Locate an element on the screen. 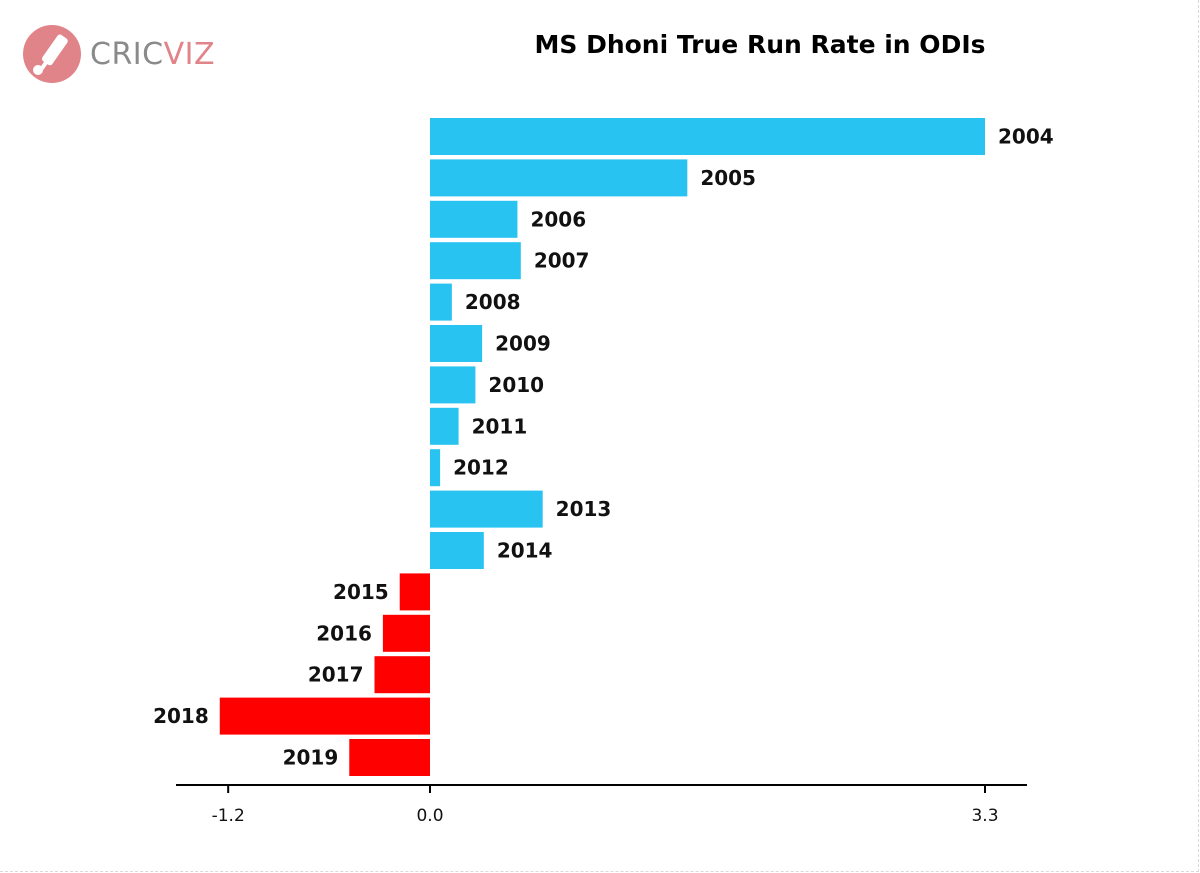  bar-label-2013: 2013 is located at coordinates (584, 509).